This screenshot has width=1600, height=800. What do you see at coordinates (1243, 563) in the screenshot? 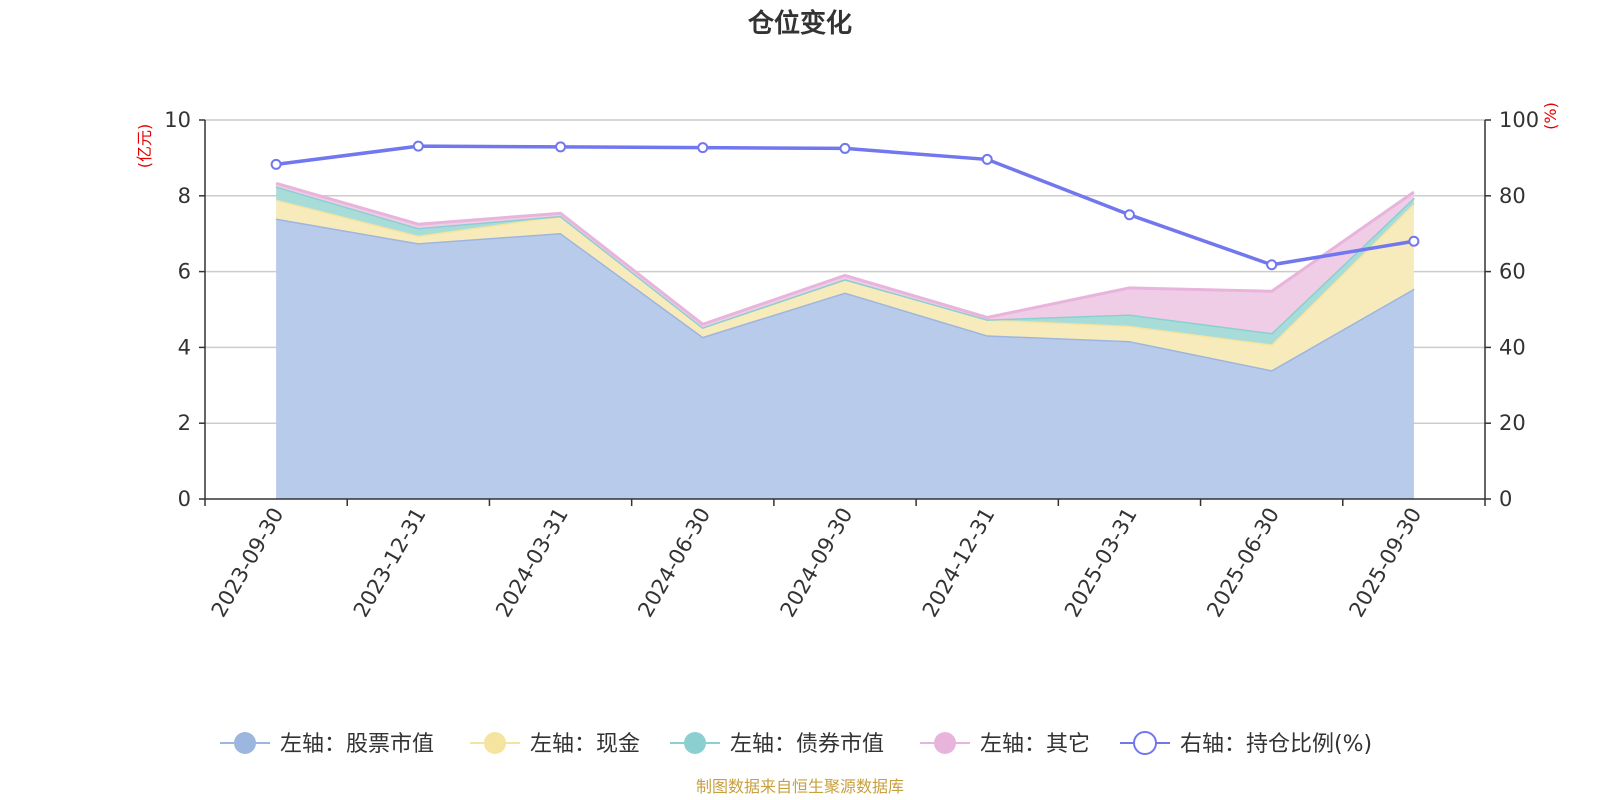
I see `x-axis-tick-label: 2025-06-30` at bounding box center [1243, 563].